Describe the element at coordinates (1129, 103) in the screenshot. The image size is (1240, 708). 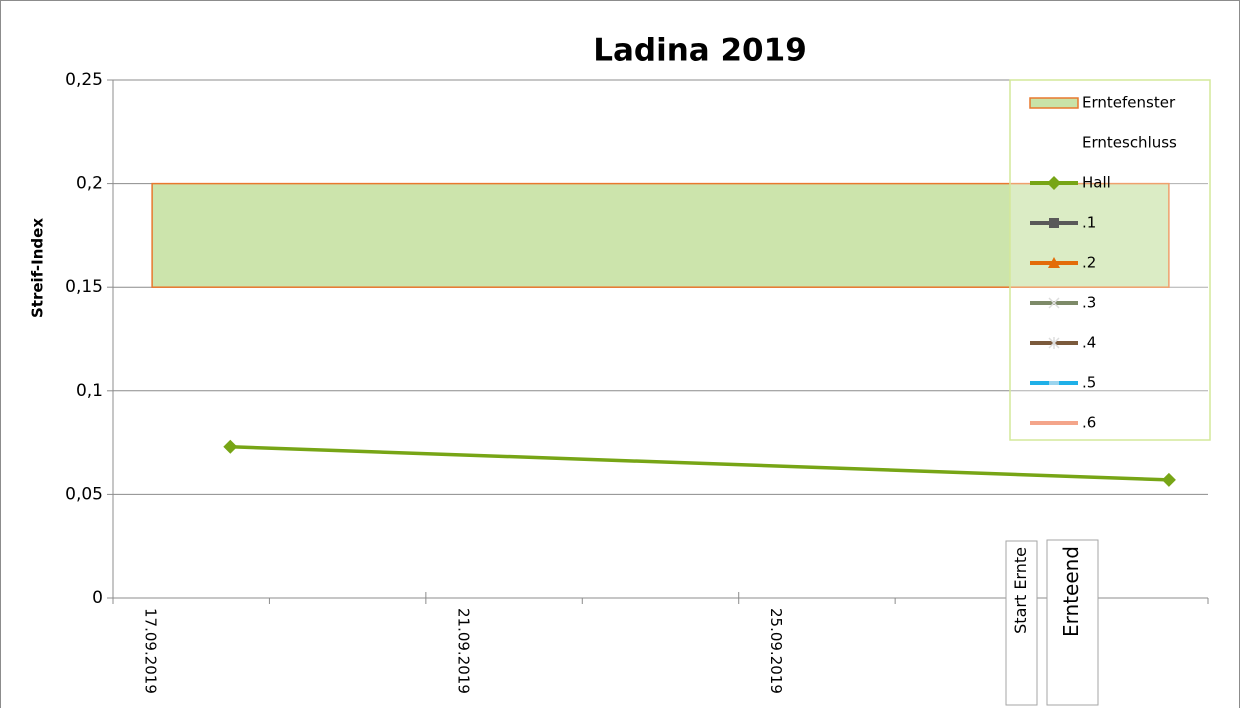
I see `legend-label: Erntefenster` at that location.